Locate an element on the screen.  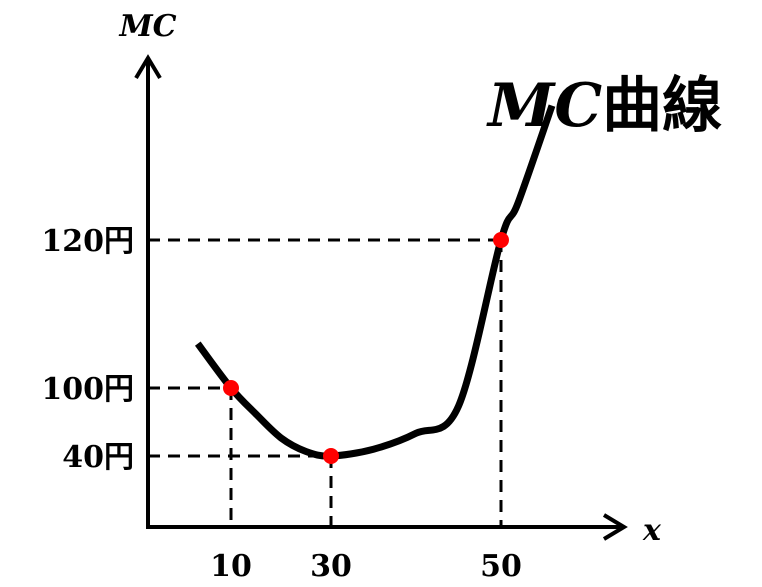
marked-points is located at coordinates (366, 348).